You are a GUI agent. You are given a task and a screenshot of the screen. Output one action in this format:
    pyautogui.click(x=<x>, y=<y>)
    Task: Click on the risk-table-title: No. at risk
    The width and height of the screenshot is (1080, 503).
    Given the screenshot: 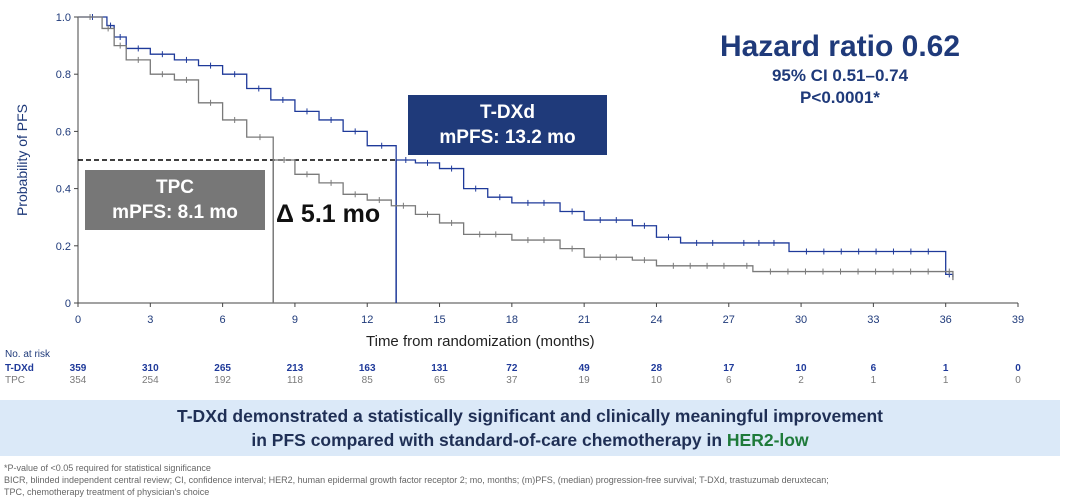 What is the action you would take?
    pyautogui.click(x=28, y=354)
    